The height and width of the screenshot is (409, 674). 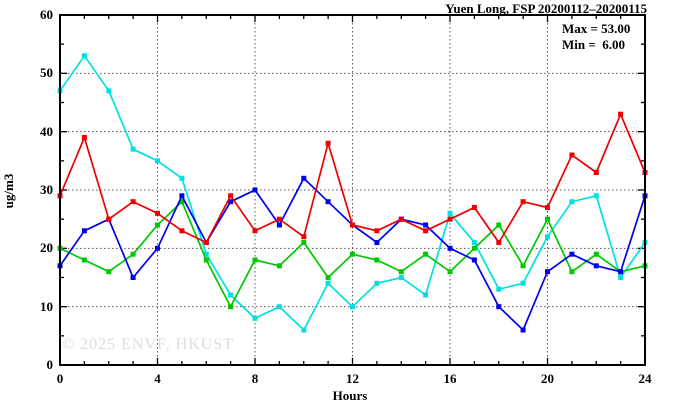 I want to click on x-axis-label: Hours, so click(x=350, y=395).